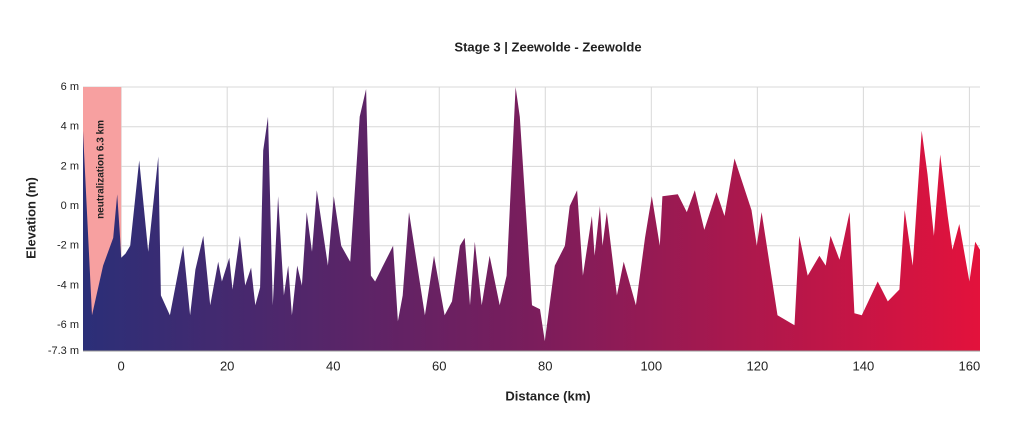 Image resolution: width=1023 pixels, height=435 pixels. What do you see at coordinates (547, 46) in the screenshot?
I see `chart-title: Stage 3 | Zeewolde - Zeewolde` at bounding box center [547, 46].